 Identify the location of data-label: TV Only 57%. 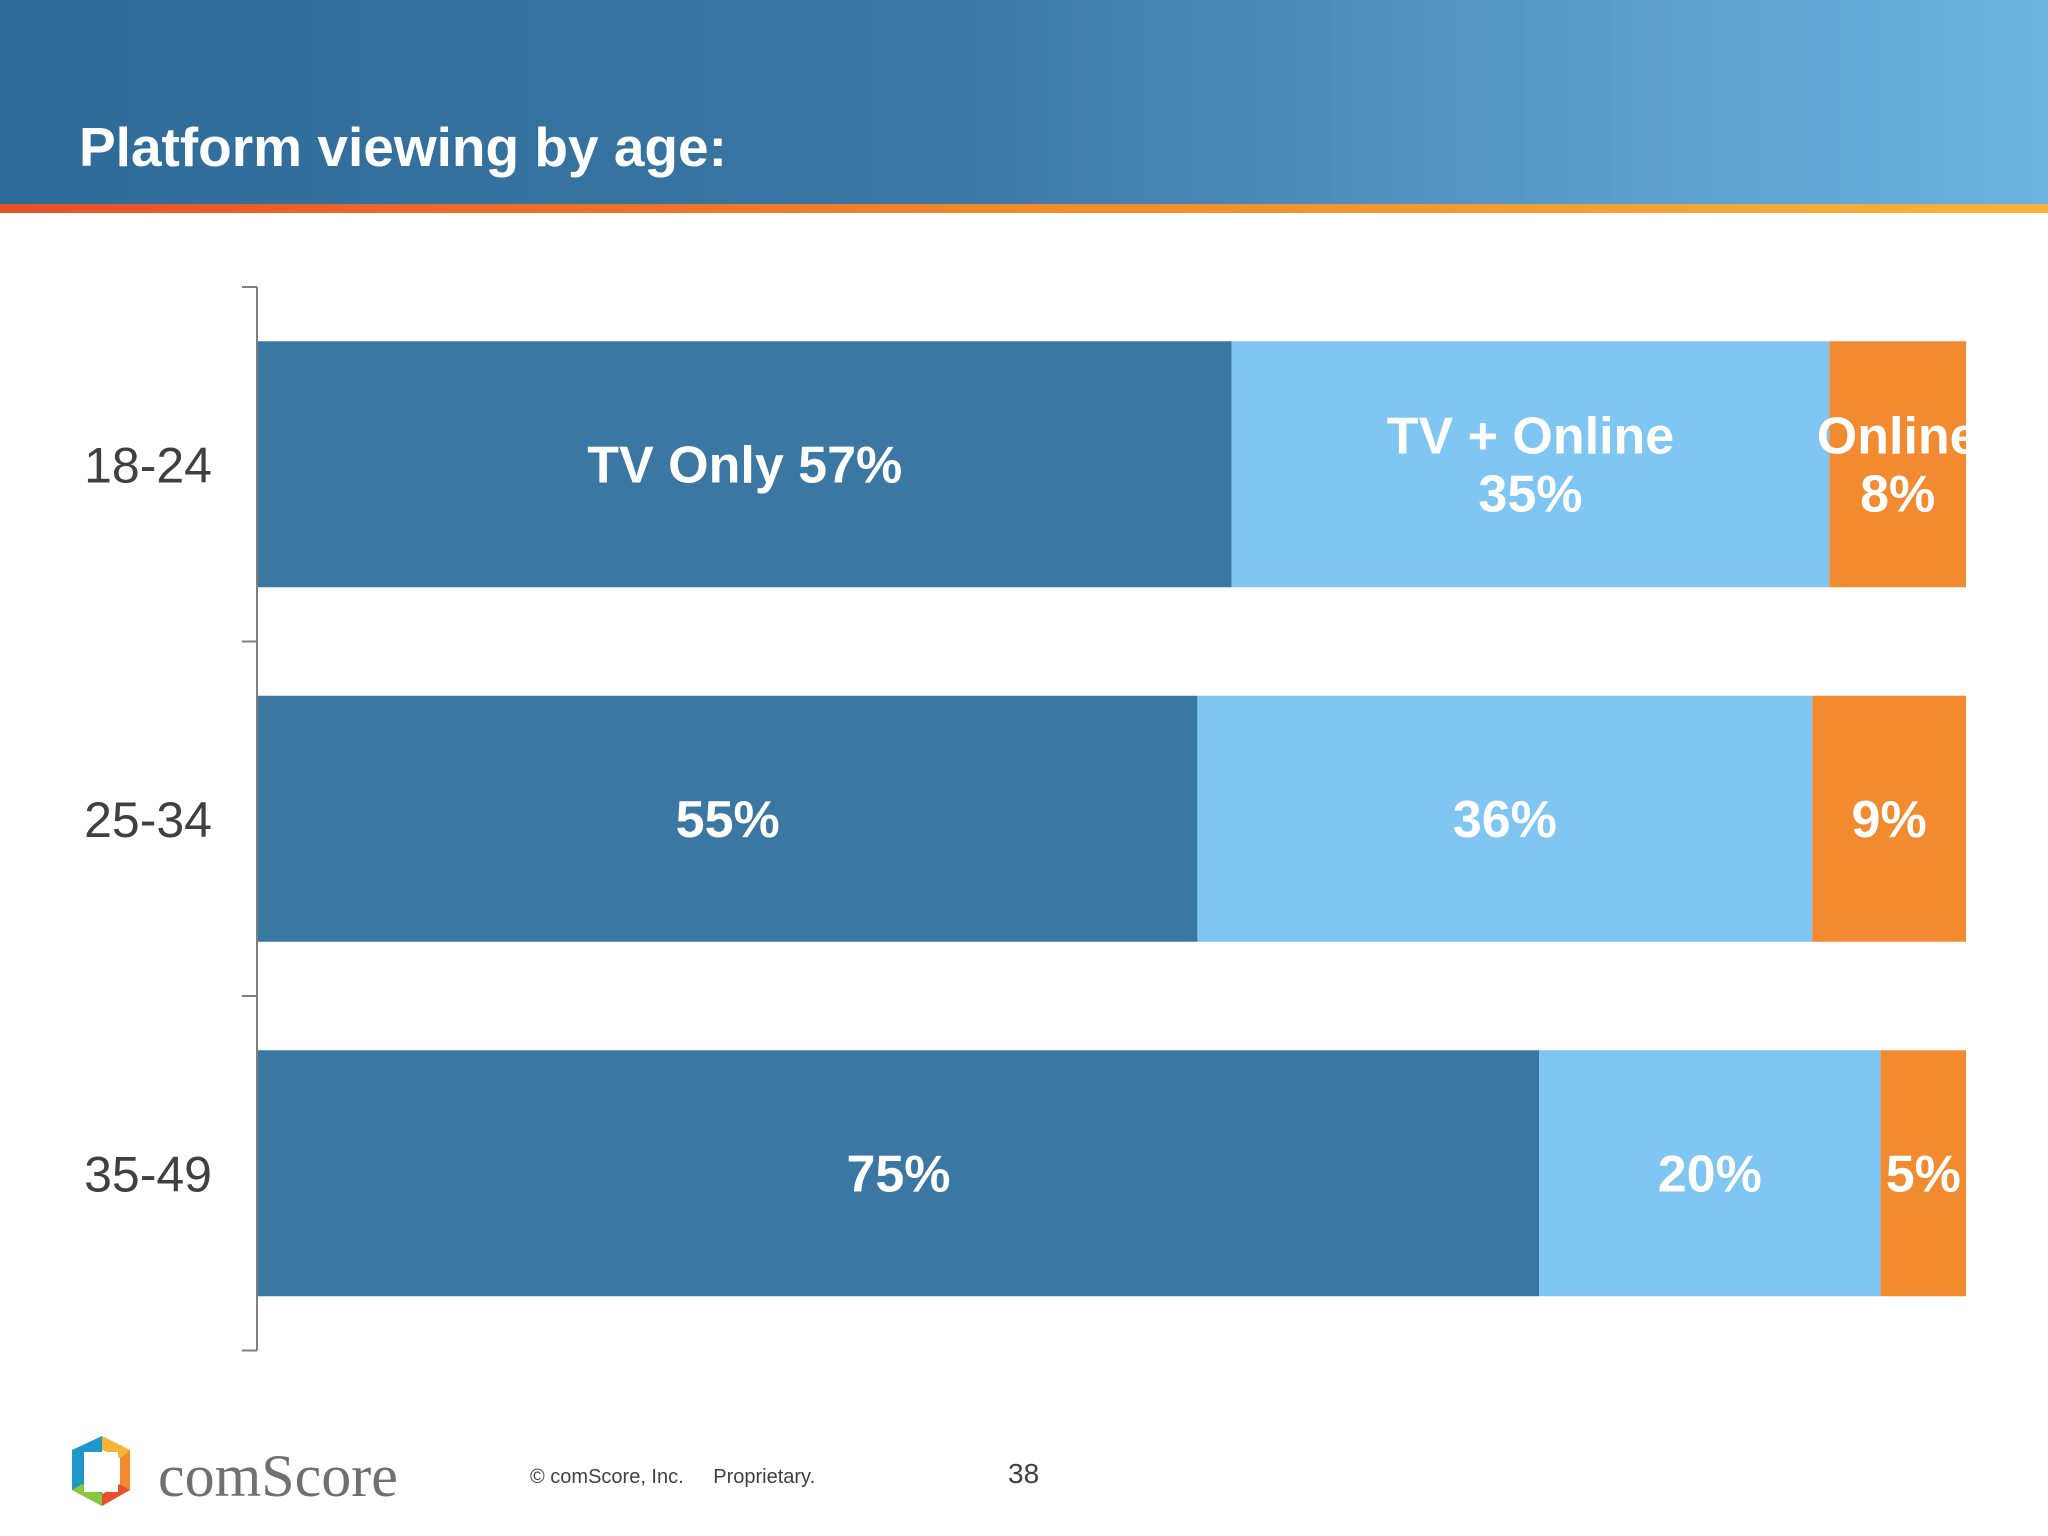
(744, 465).